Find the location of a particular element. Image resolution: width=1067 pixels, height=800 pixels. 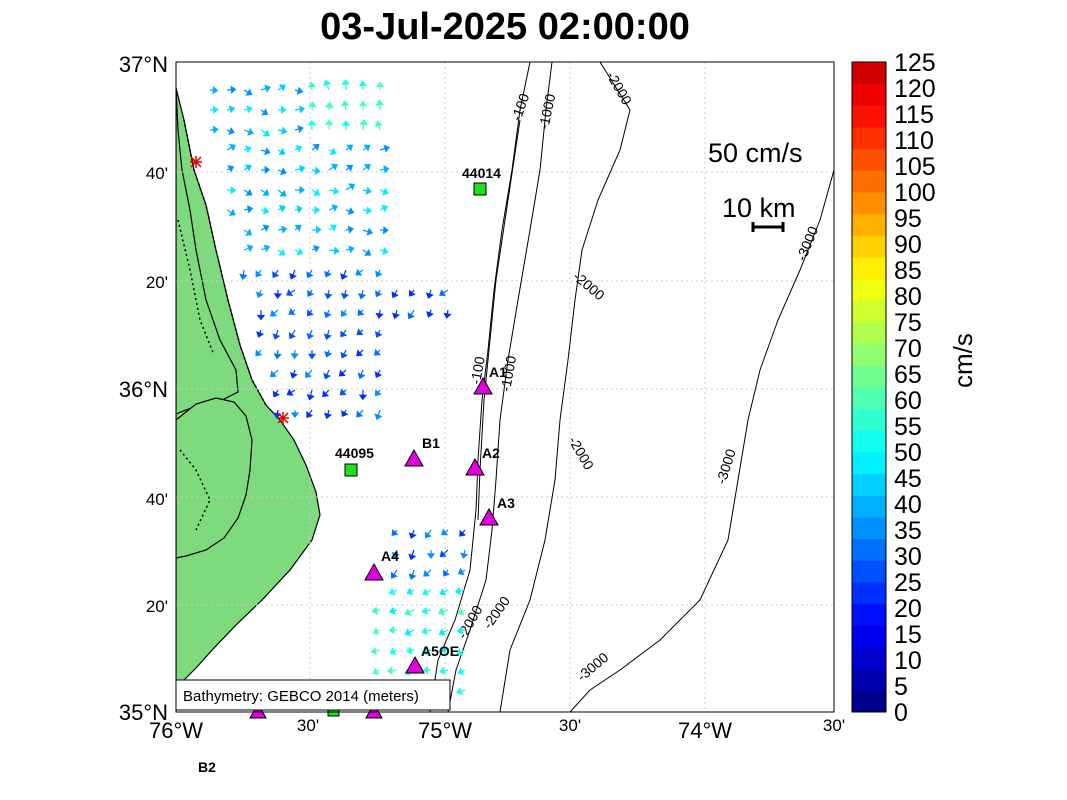

colorbar-tick-label: 60 is located at coordinates (908, 401).